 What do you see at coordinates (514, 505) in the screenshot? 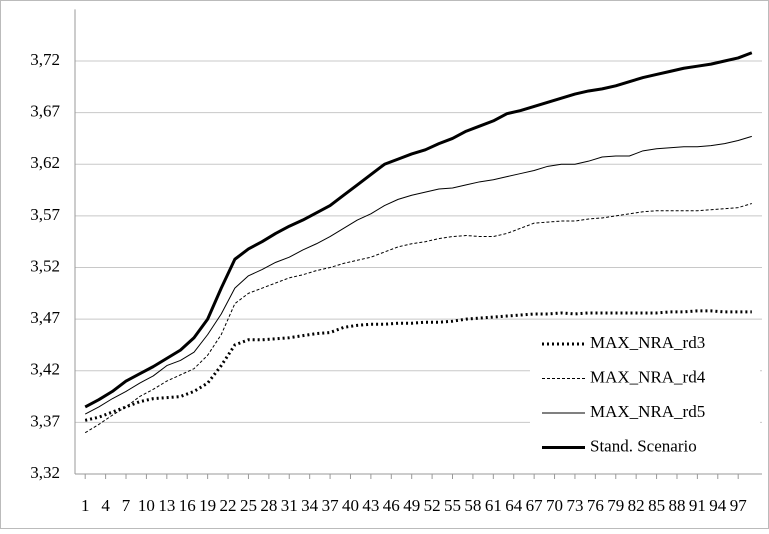
I see `x-tick-label: 64` at bounding box center [514, 505].